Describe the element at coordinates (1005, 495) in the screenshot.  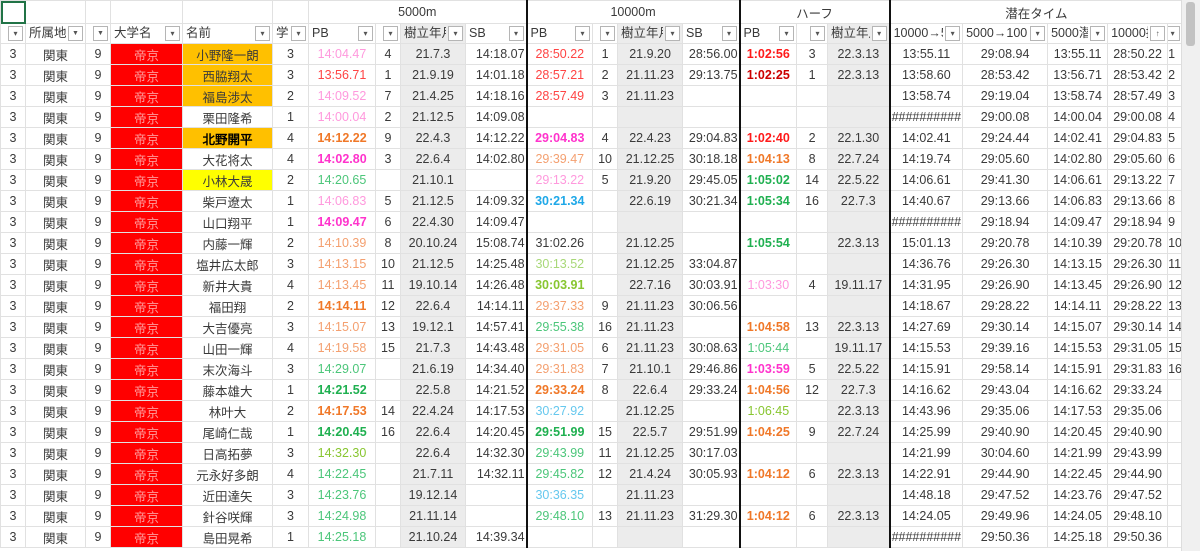
I see `cell-conv-5000-to-10000: 29:47.52` at that location.